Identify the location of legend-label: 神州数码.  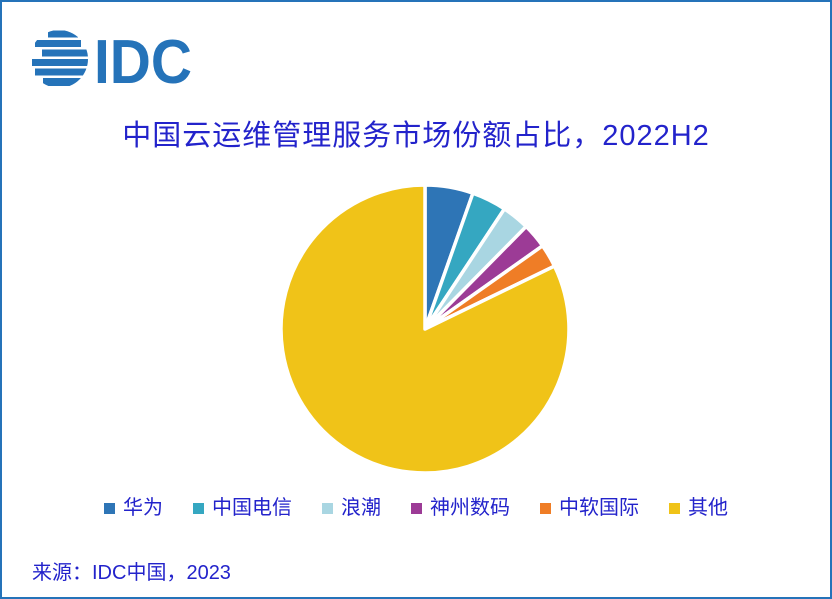
(470, 508).